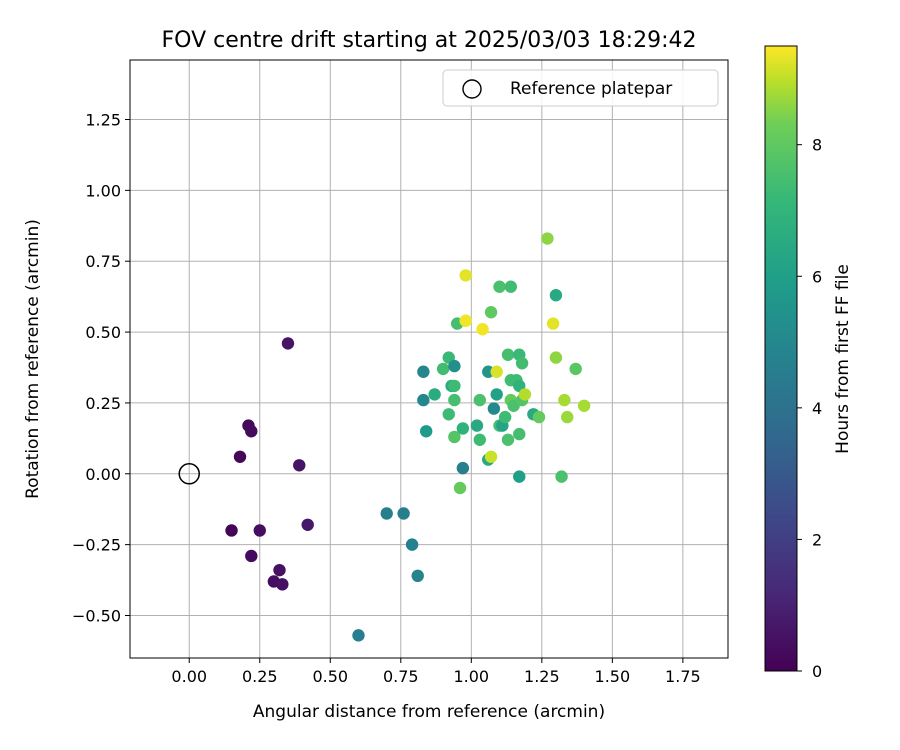 The image size is (900, 750). I want to click on y-tick-label: 0.50, so click(103, 332).